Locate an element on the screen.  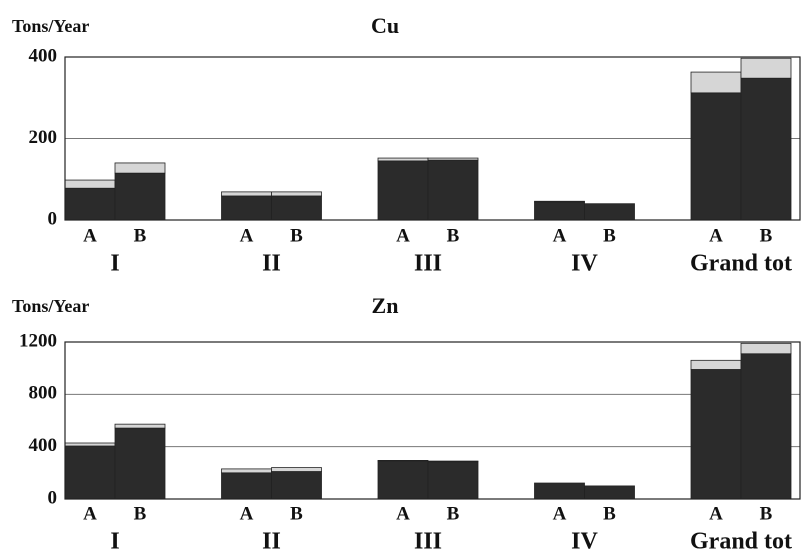
y-tick-label: 800 is located at coordinates (43, 393).